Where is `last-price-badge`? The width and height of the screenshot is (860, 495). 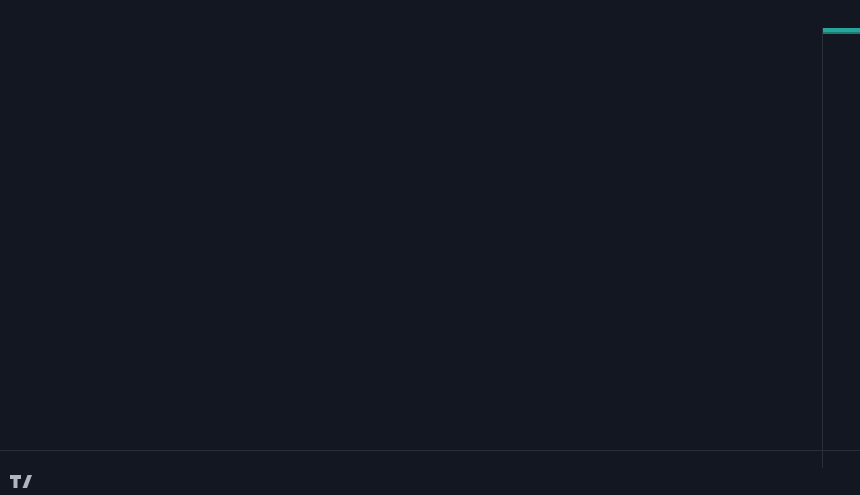 last-price-badge is located at coordinates (841, 31).